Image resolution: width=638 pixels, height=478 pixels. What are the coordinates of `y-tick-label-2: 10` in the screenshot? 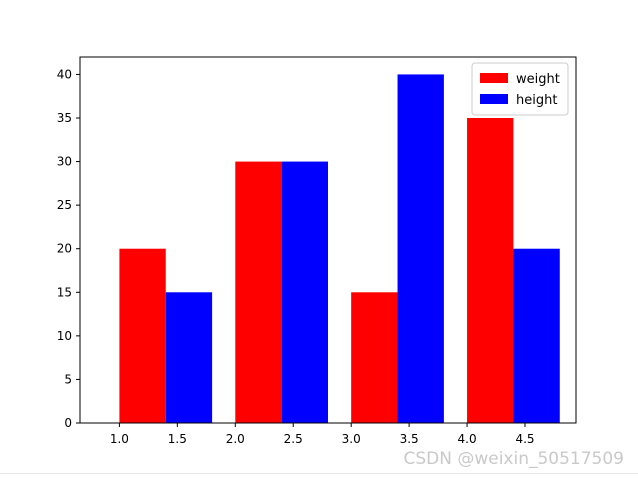 It's located at (64, 336).